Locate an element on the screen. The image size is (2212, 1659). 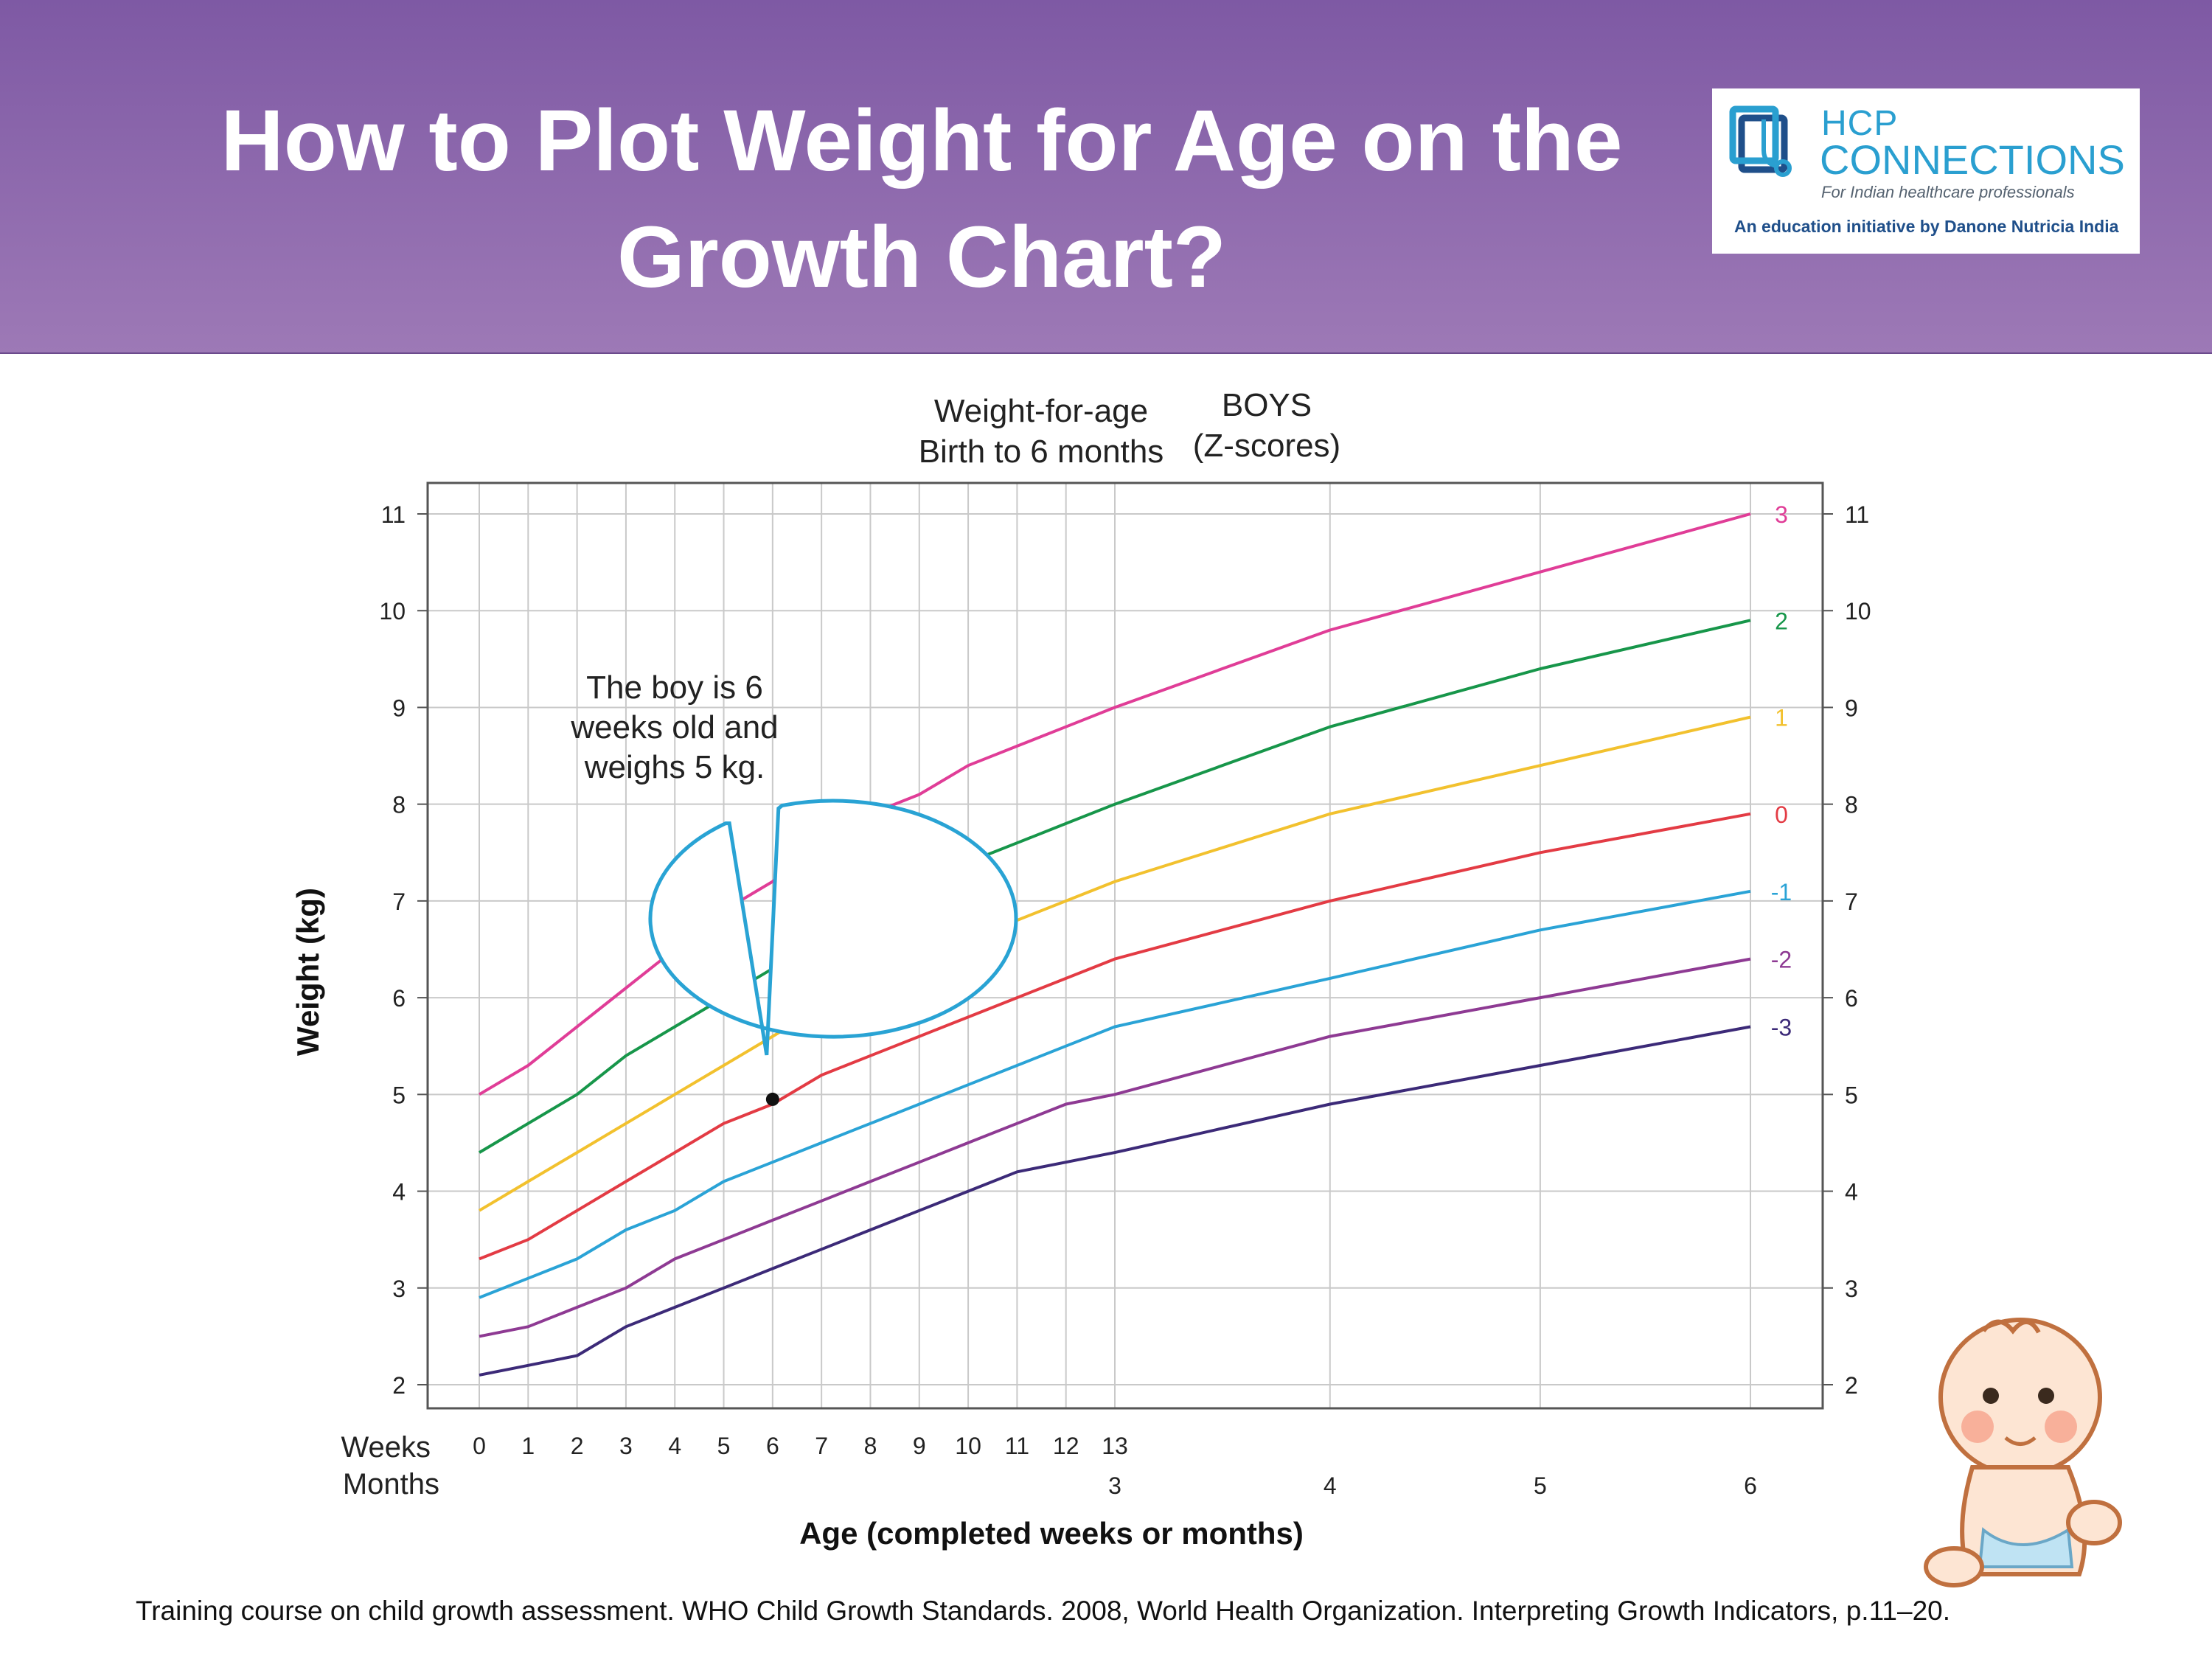
chart-group: BOYS is located at coordinates (1267, 405).